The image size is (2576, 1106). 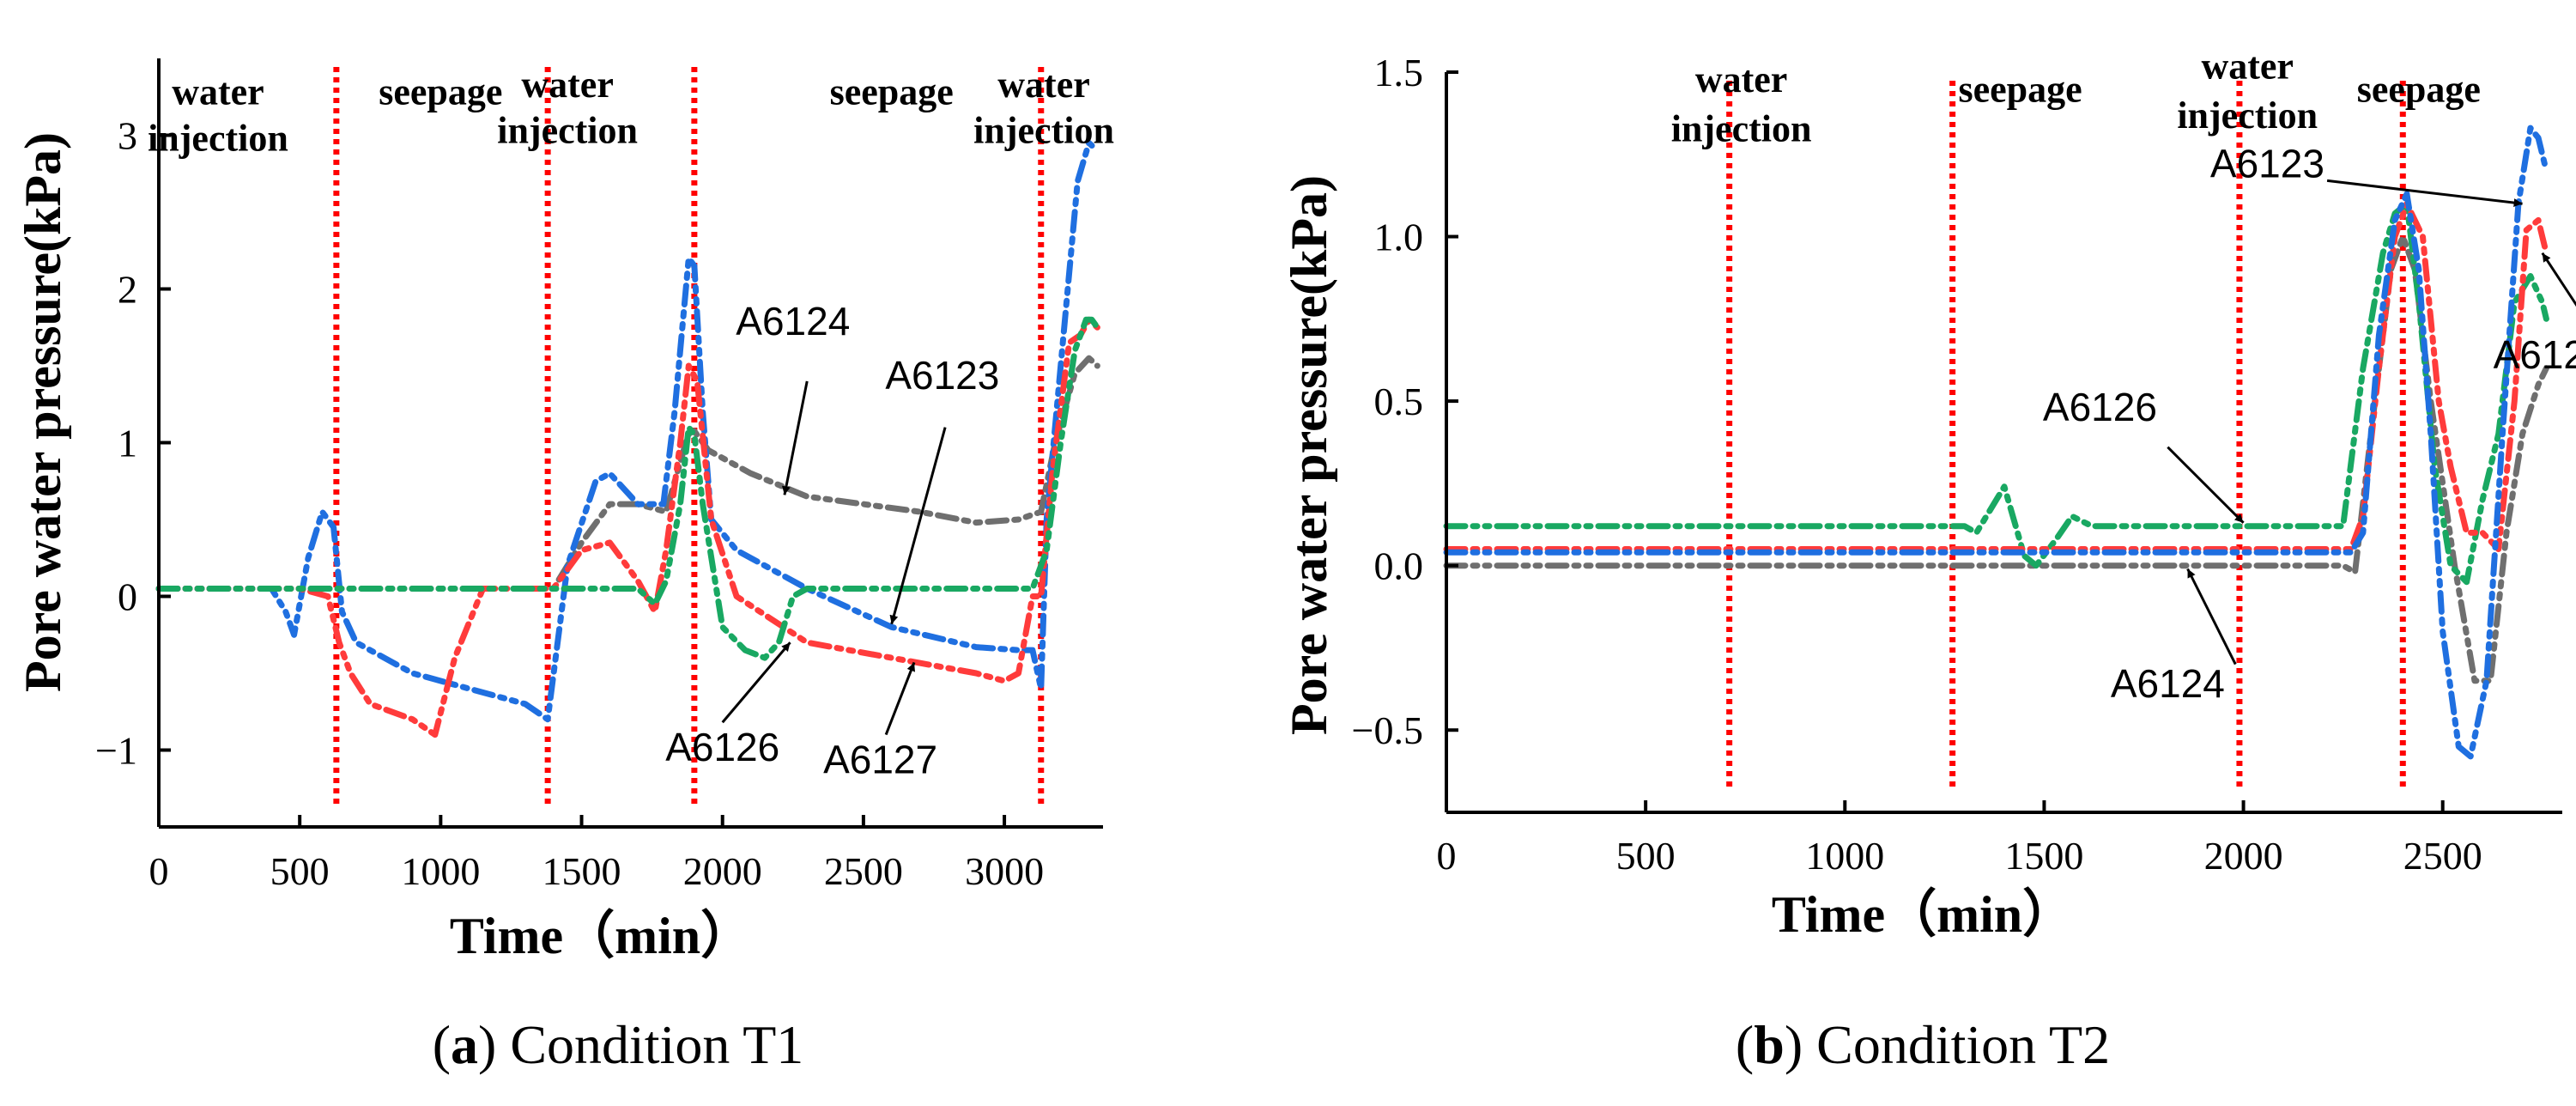 What do you see at coordinates (116, 751) in the screenshot?
I see `y-tick-label-t1-0: −1` at bounding box center [116, 751].